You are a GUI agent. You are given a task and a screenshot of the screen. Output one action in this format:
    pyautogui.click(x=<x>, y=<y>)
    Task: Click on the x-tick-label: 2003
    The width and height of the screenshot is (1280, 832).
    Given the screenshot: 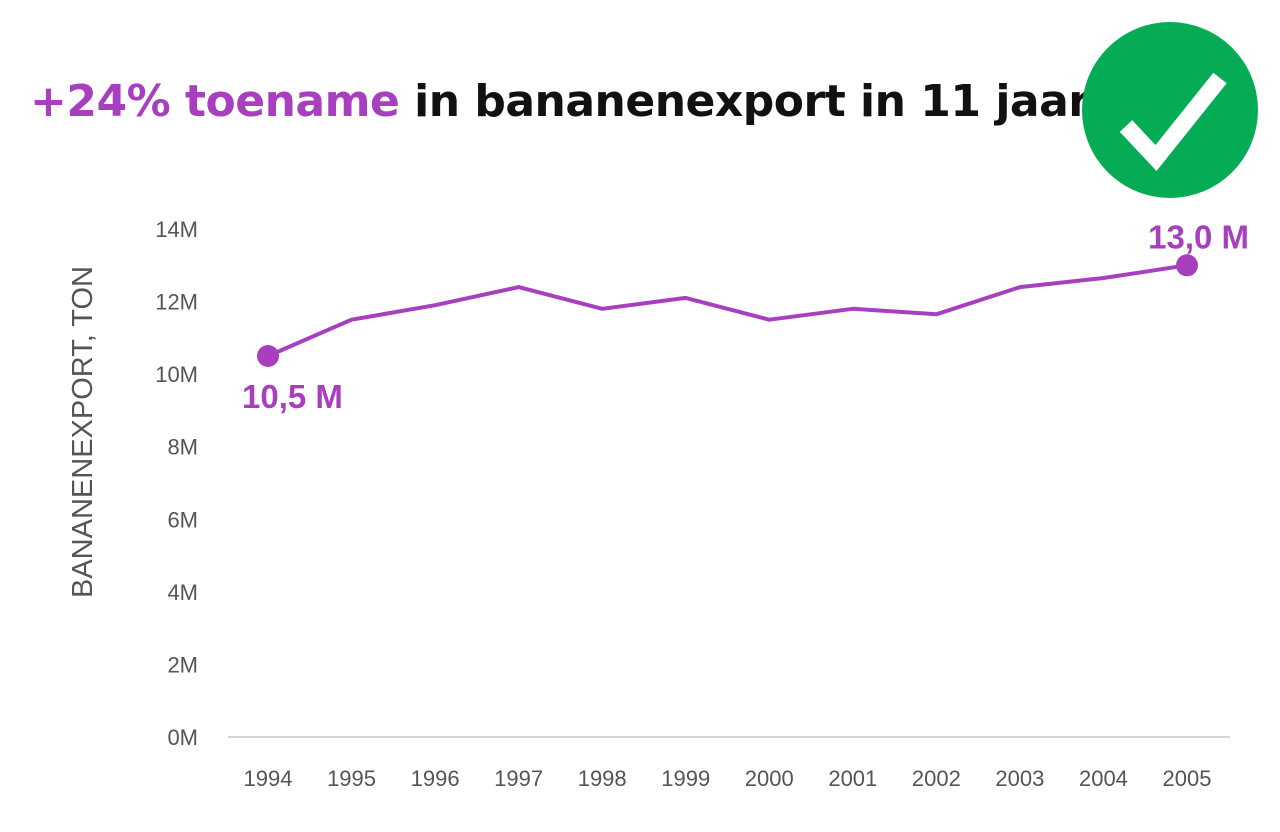 What is the action you would take?
    pyautogui.click(x=1019, y=778)
    